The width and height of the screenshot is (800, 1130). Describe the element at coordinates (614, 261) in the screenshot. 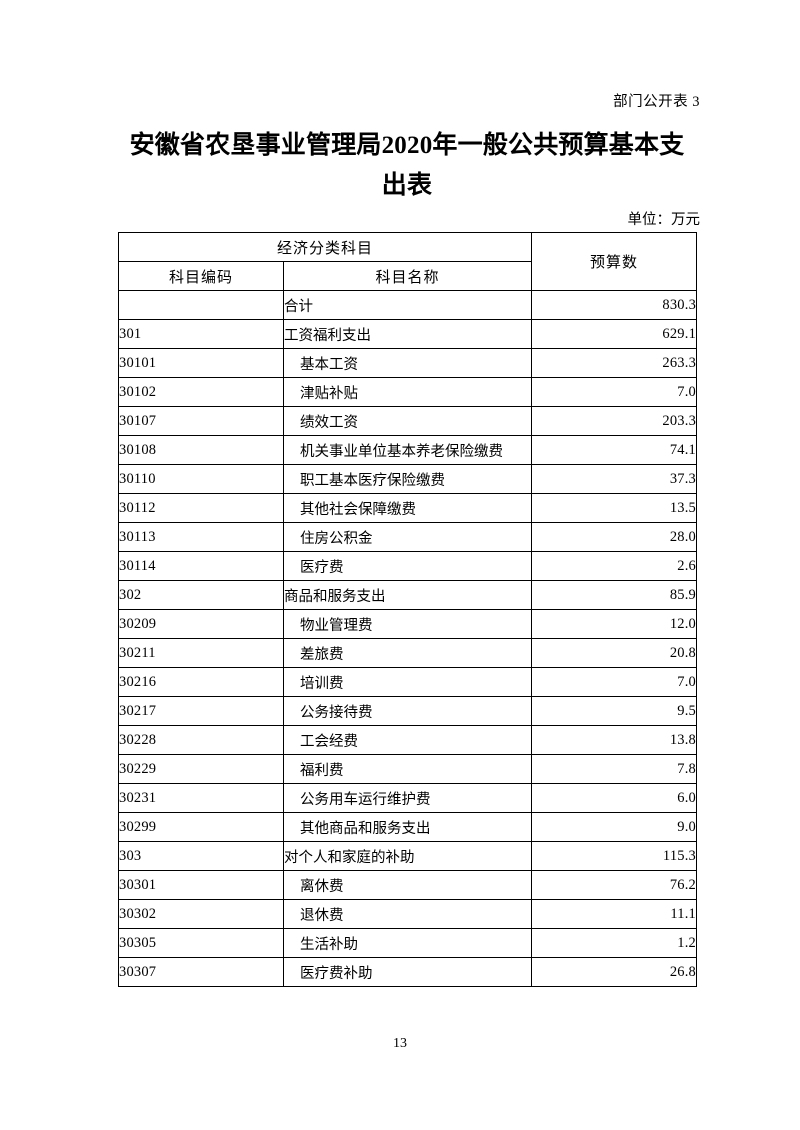

I see `column-header-budget-amount: 预算数` at that location.